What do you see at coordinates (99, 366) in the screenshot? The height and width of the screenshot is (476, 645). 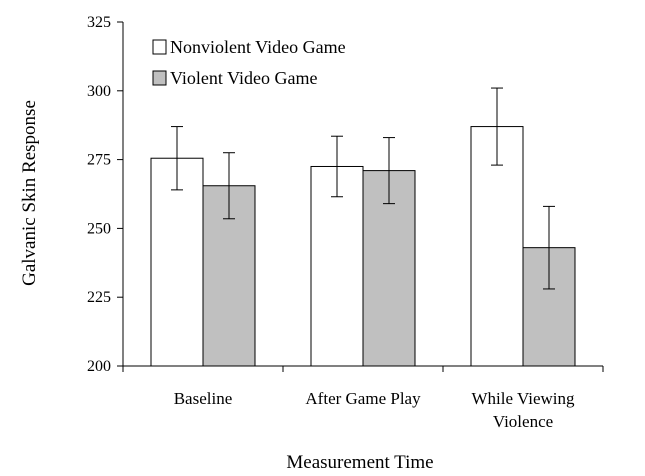 I see `y-tick-label: 200` at bounding box center [99, 366].